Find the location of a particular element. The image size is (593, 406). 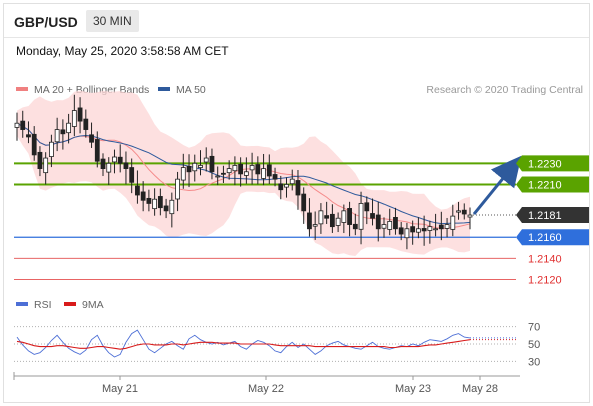

currency-pair: GBP/USD is located at coordinates (46, 22).